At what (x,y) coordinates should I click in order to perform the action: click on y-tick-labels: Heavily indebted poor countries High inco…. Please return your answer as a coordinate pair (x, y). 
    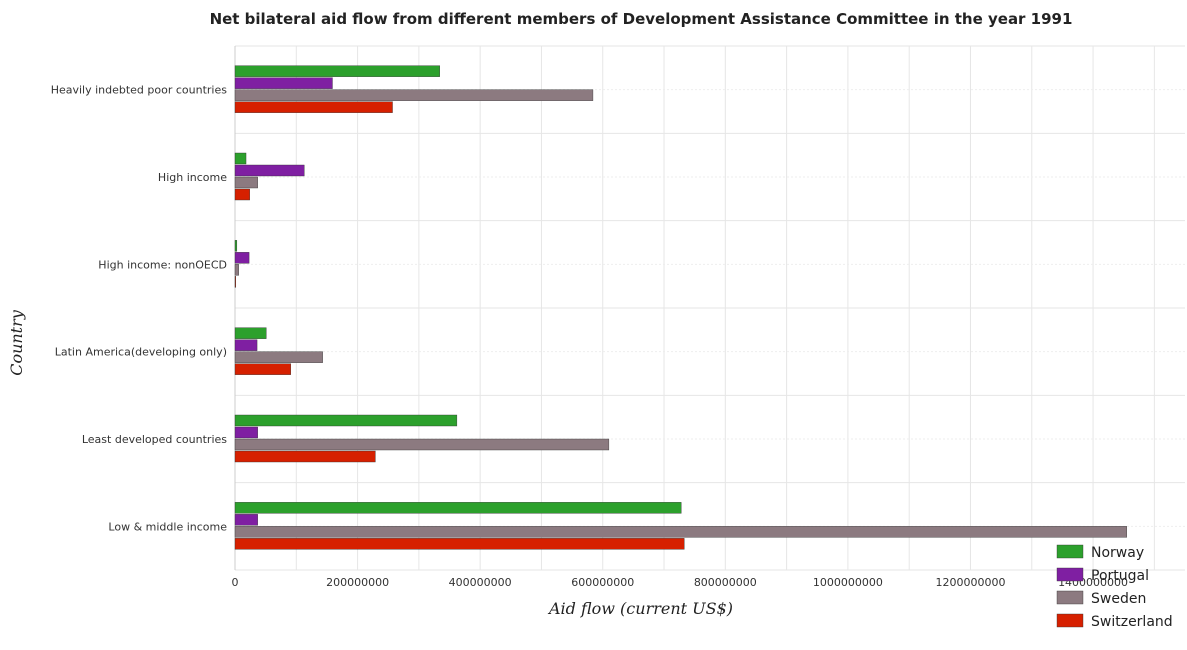
    Looking at the image, I should click on (139, 309).